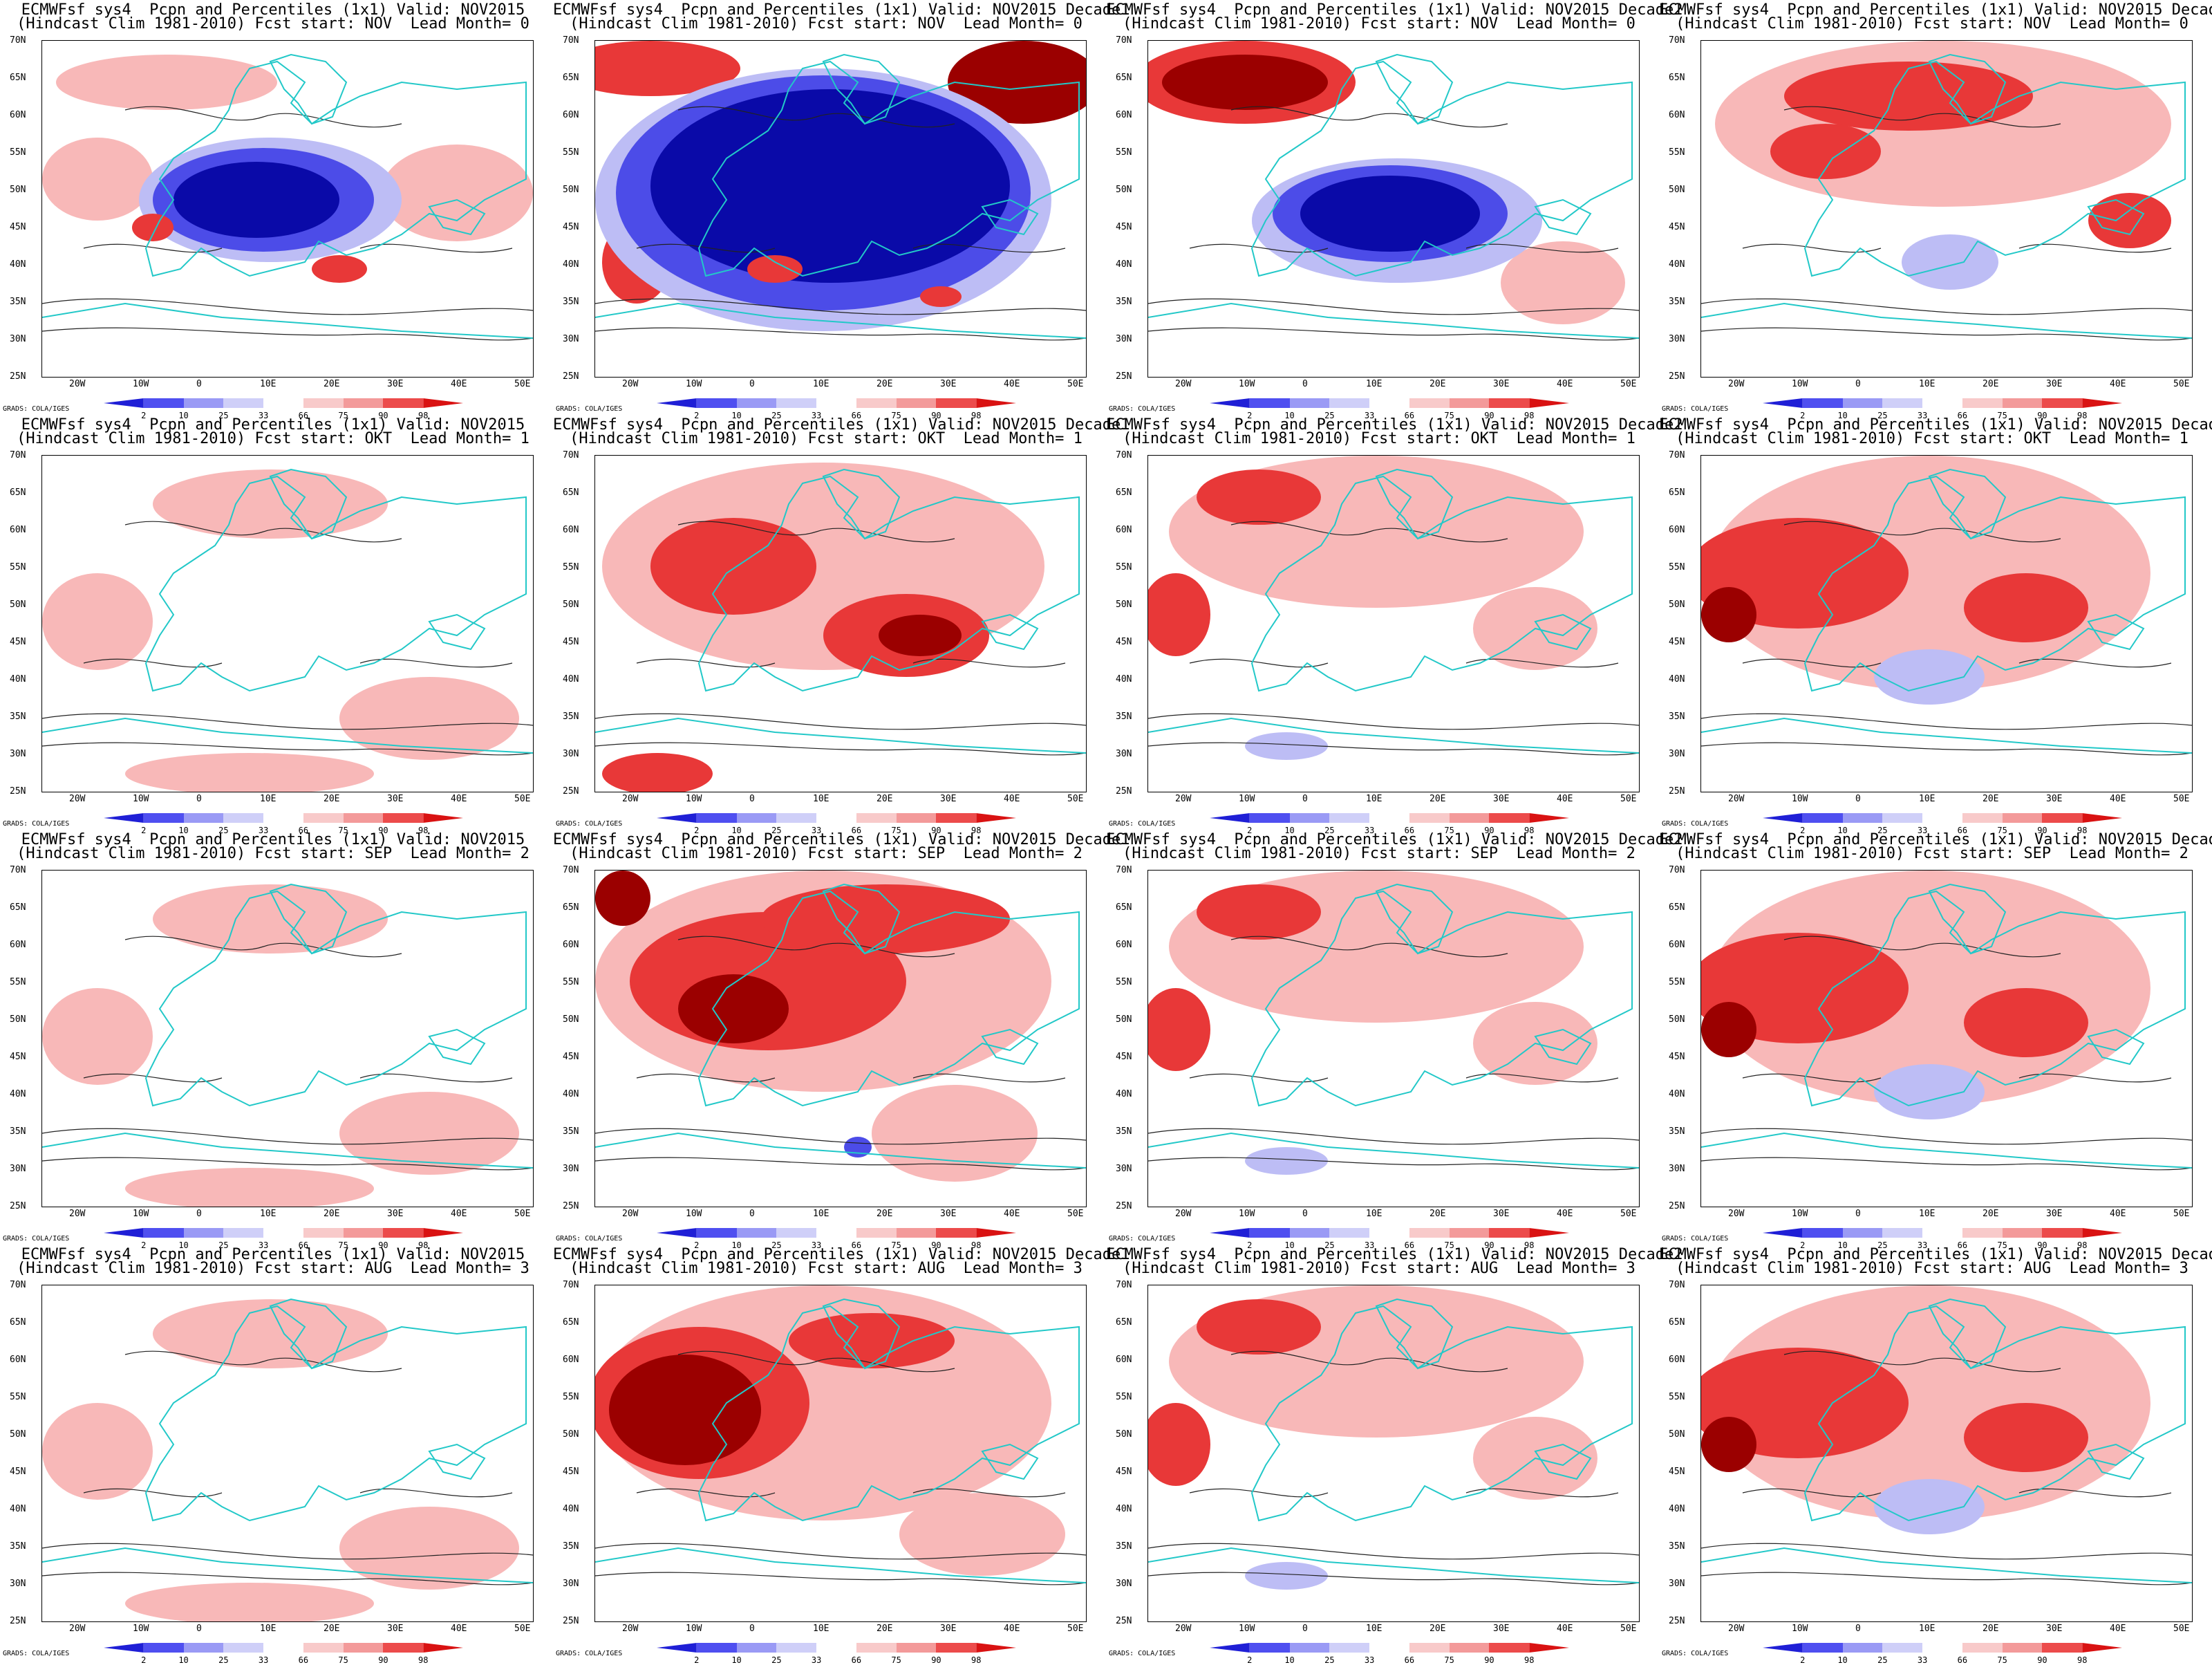  What do you see at coordinates (1943, 1654) in the screenshot?
I see `colorbar: 2 10 25 33 66 75 90 98` at bounding box center [1943, 1654].